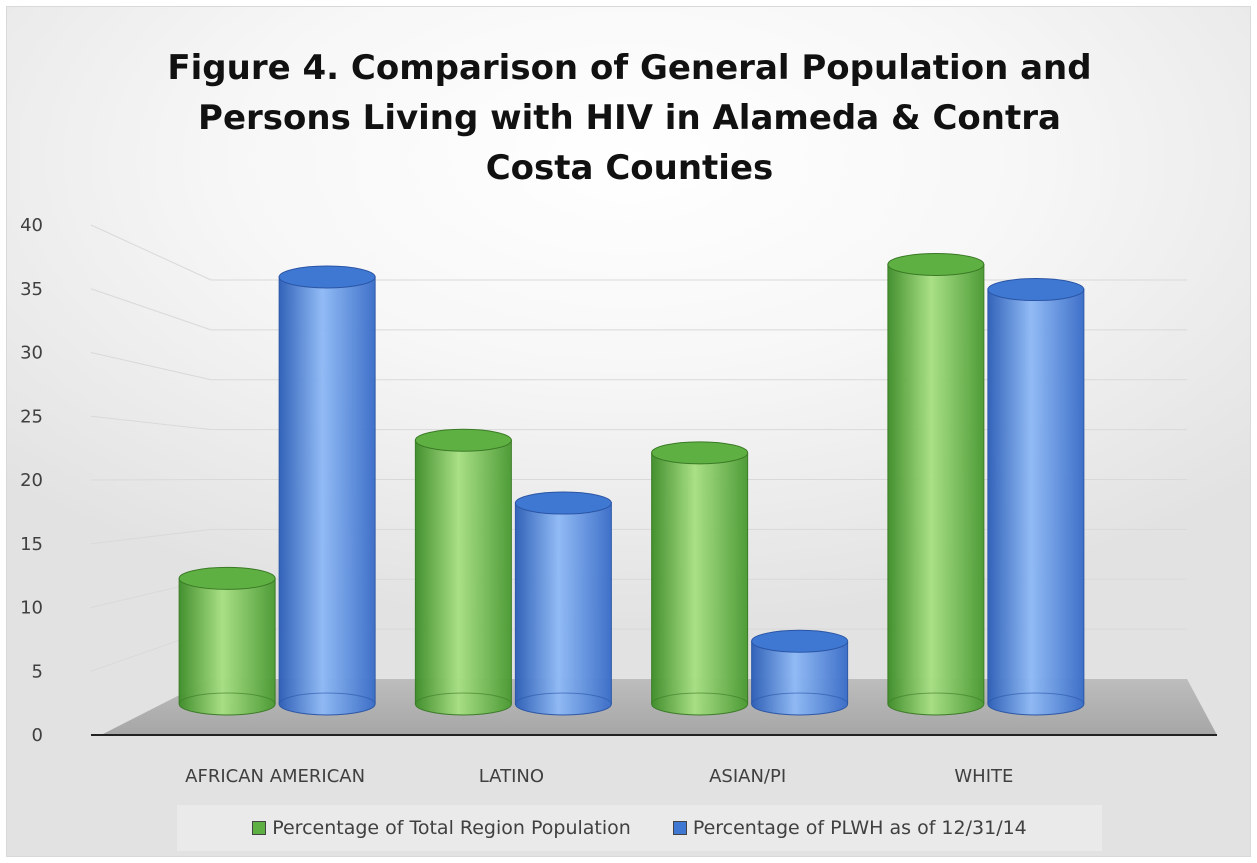 Image resolution: width=1257 pixels, height=863 pixels. I want to click on x-category-label: AFRICAN AMERICAN, so click(275, 776).